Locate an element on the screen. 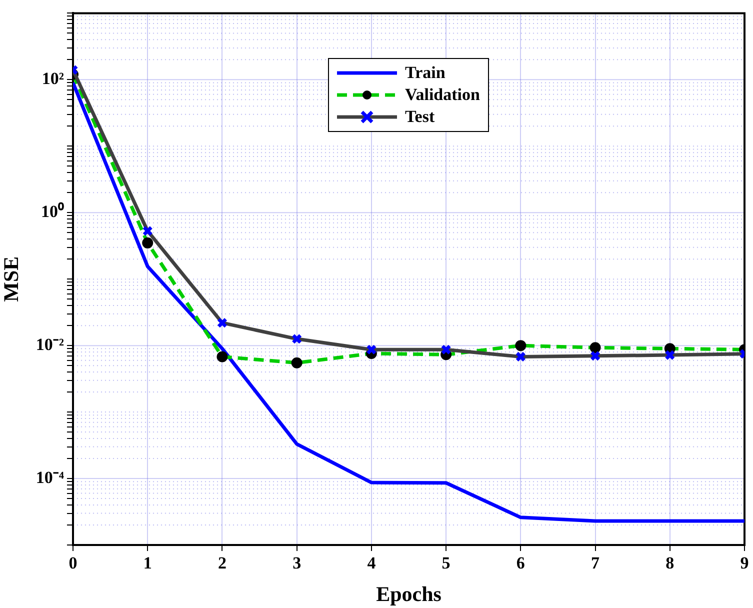  x-tick-label: 4 is located at coordinates (371, 563).